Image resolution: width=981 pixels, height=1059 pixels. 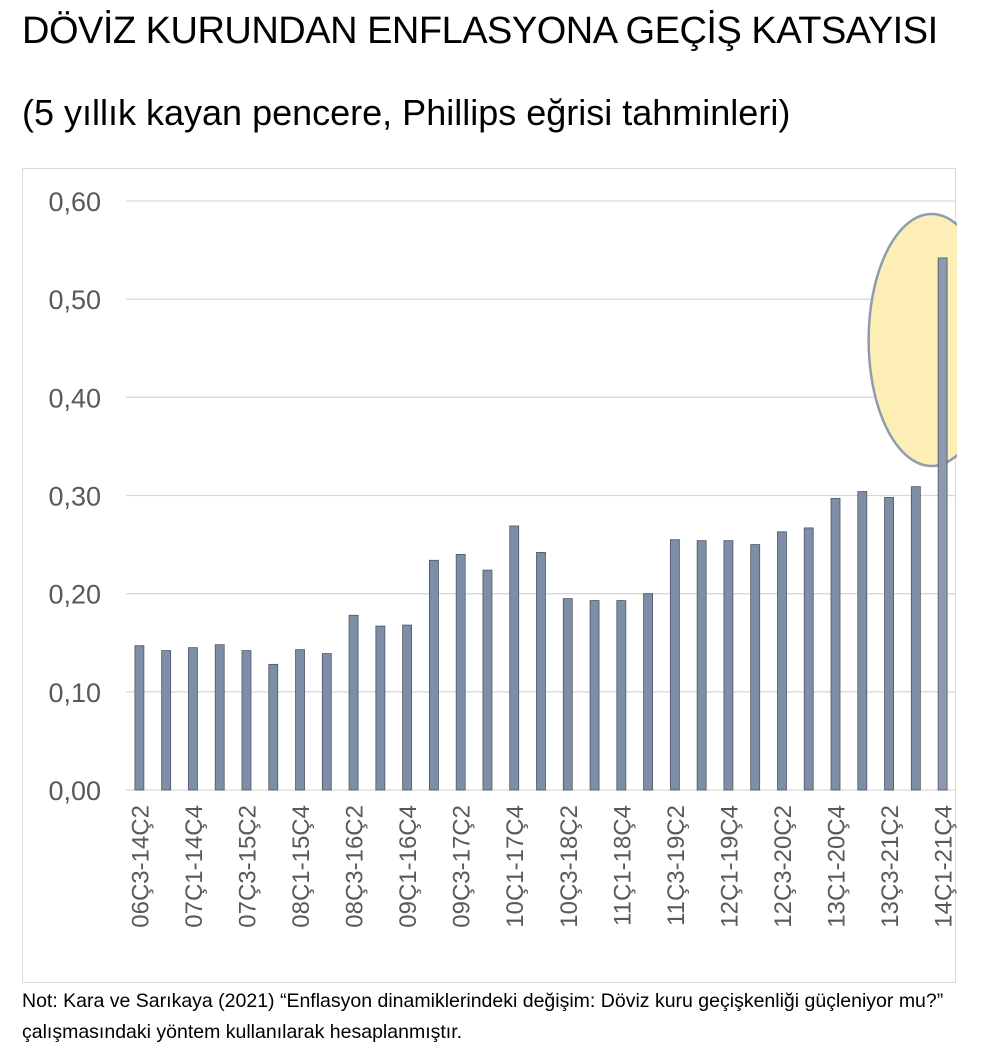 I want to click on y-tick-label: 0,60, so click(x=74, y=202).